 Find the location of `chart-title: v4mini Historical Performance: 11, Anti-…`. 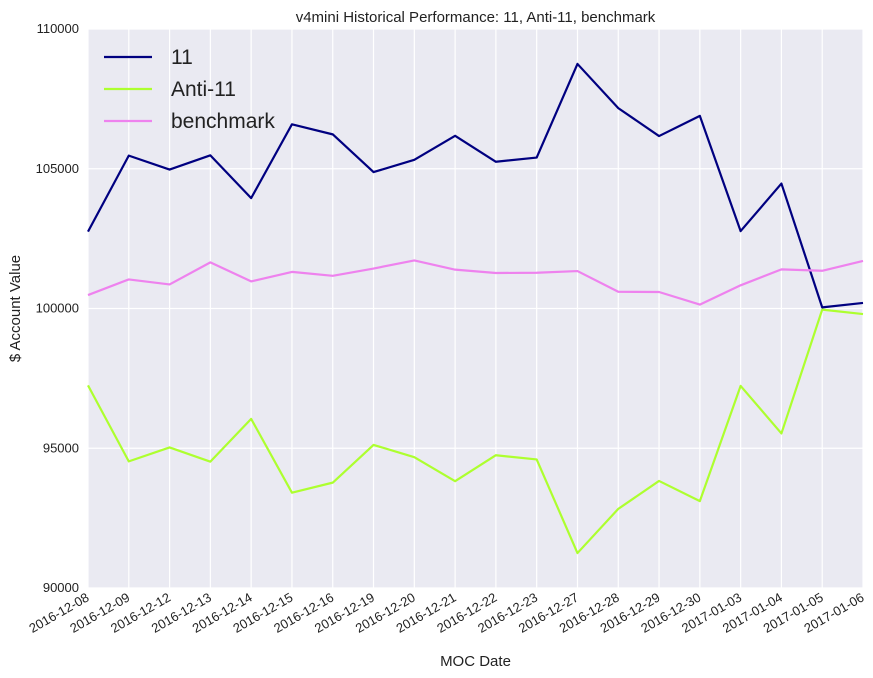

chart-title: v4mini Historical Performance: 11, Anti-… is located at coordinates (476, 17).